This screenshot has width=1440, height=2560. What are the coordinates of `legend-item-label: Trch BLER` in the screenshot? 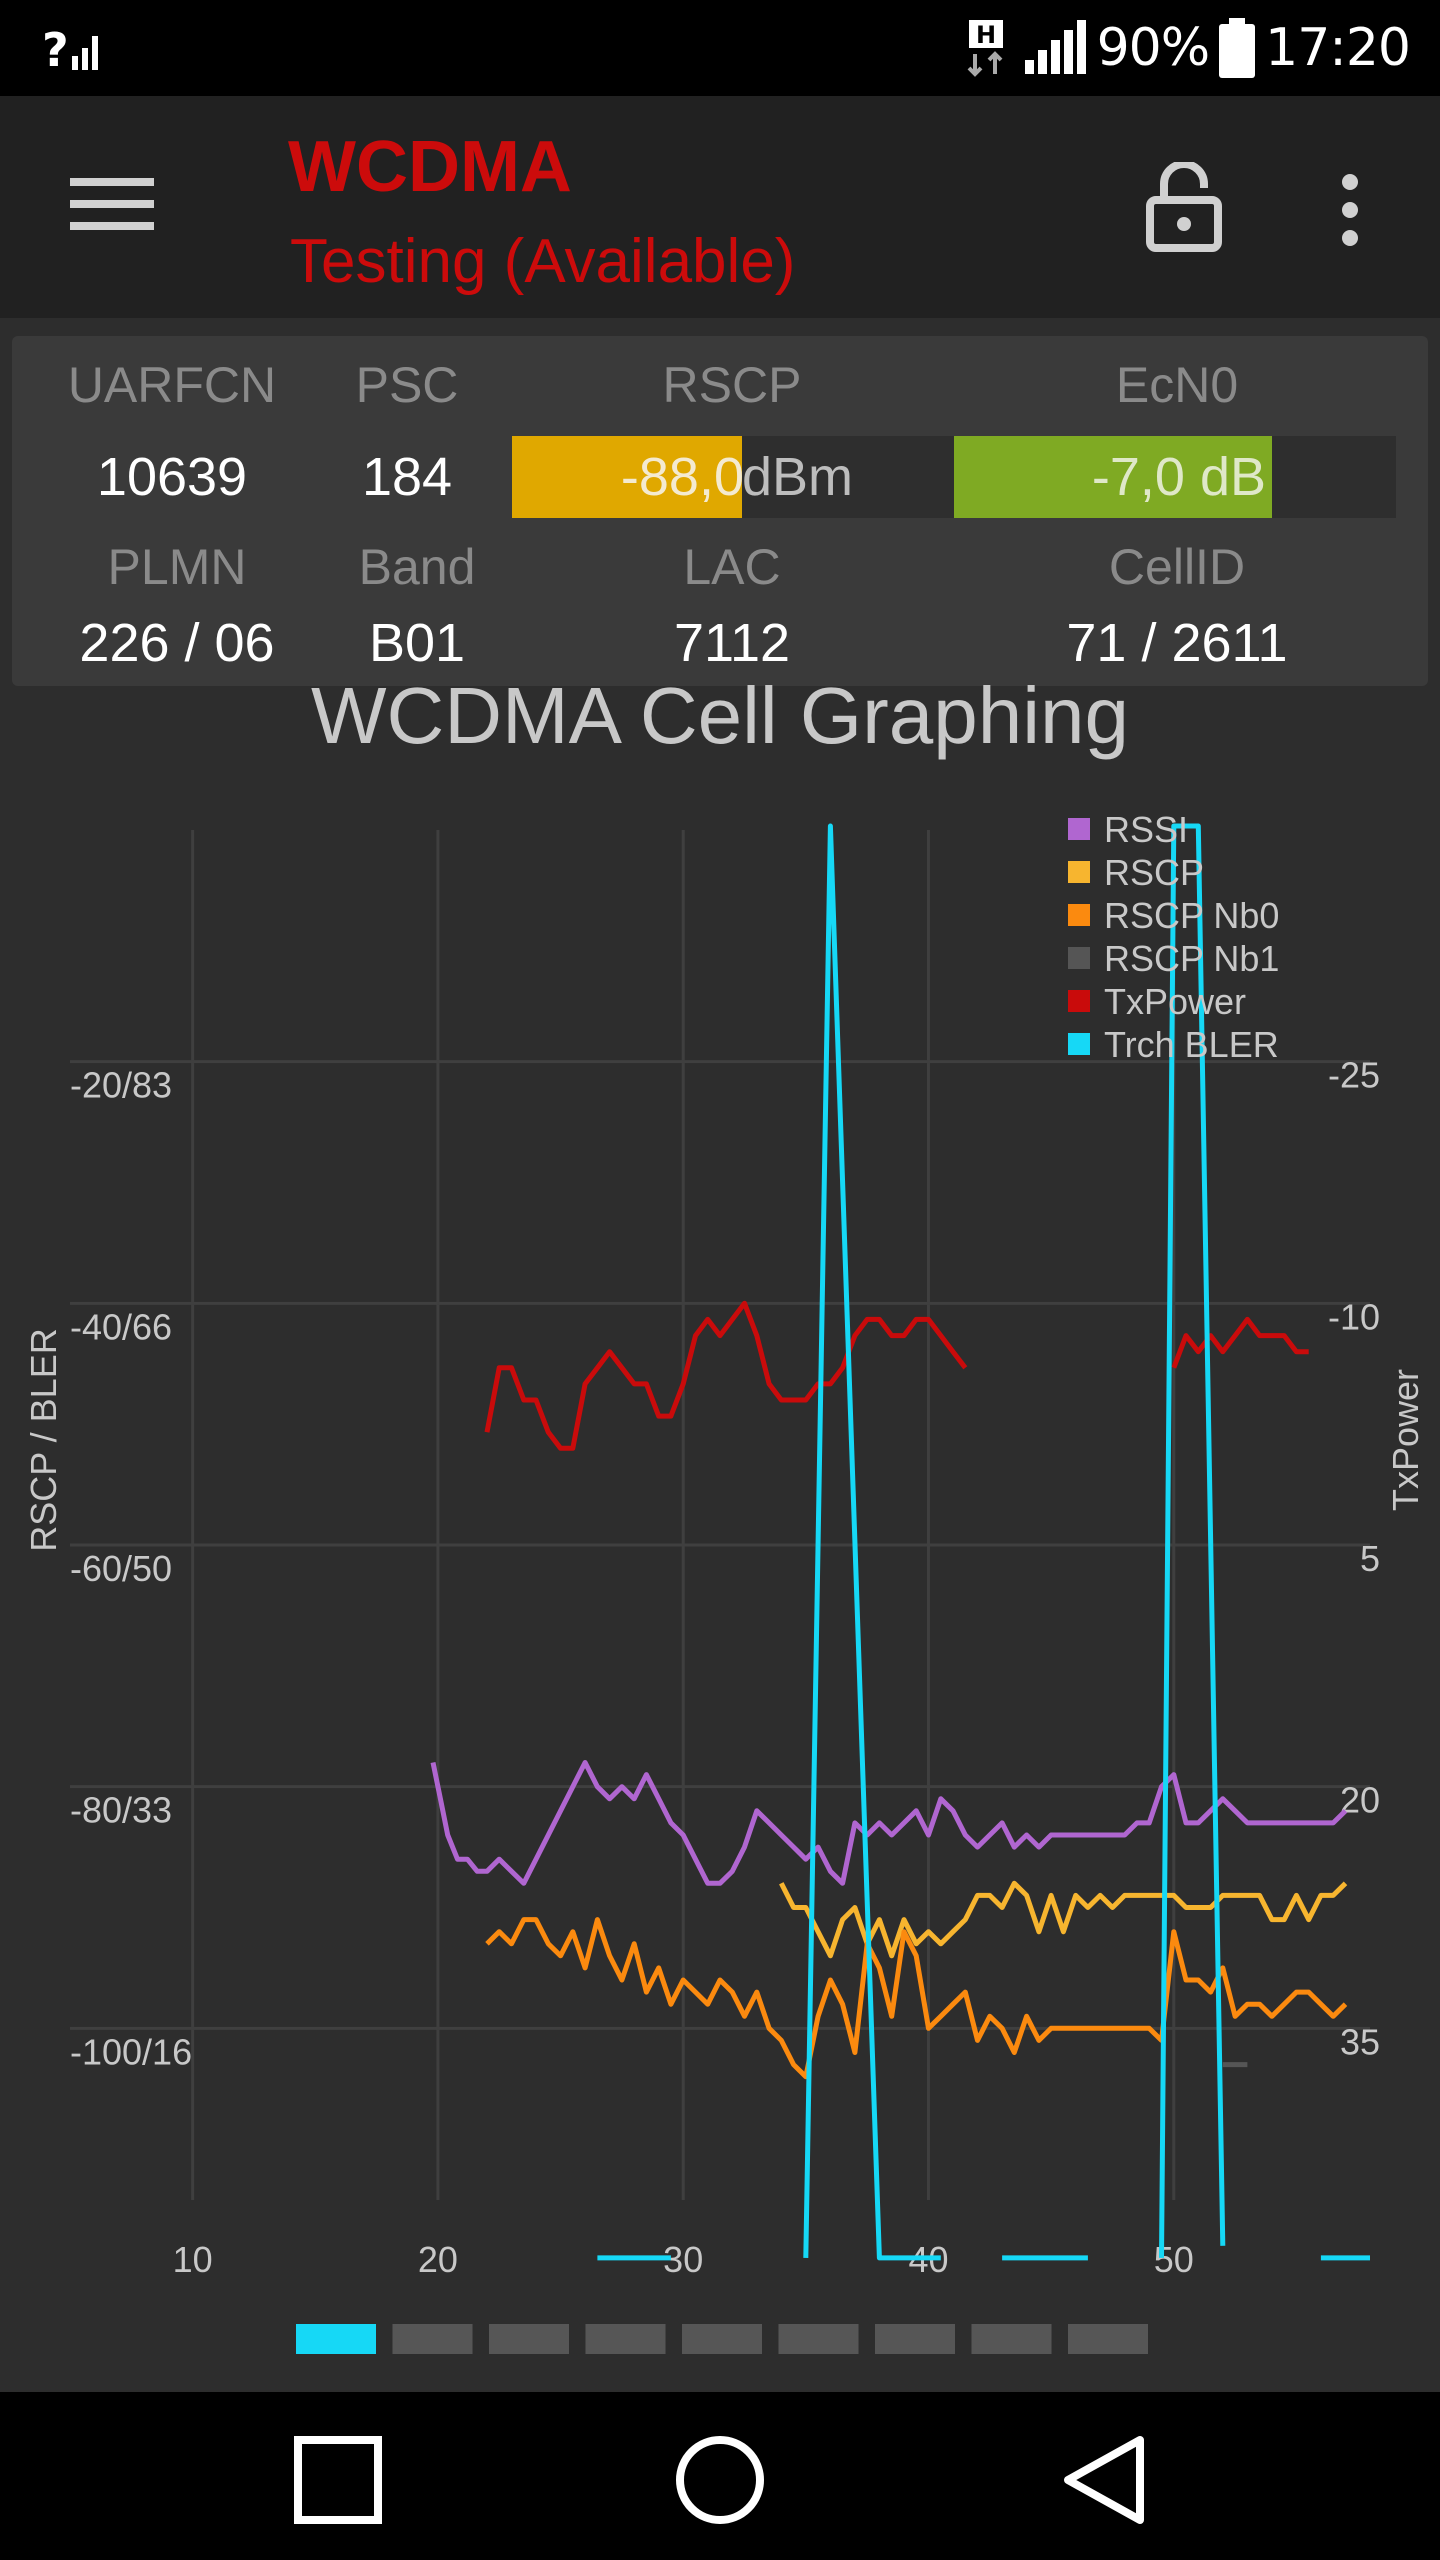 It's located at (1191, 1044).